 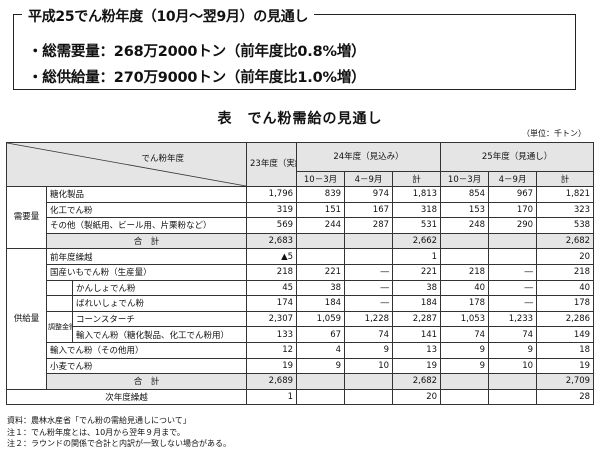 What do you see at coordinates (146, 210) in the screenshot?
I see `row-label: 化工でん粉` at bounding box center [146, 210].